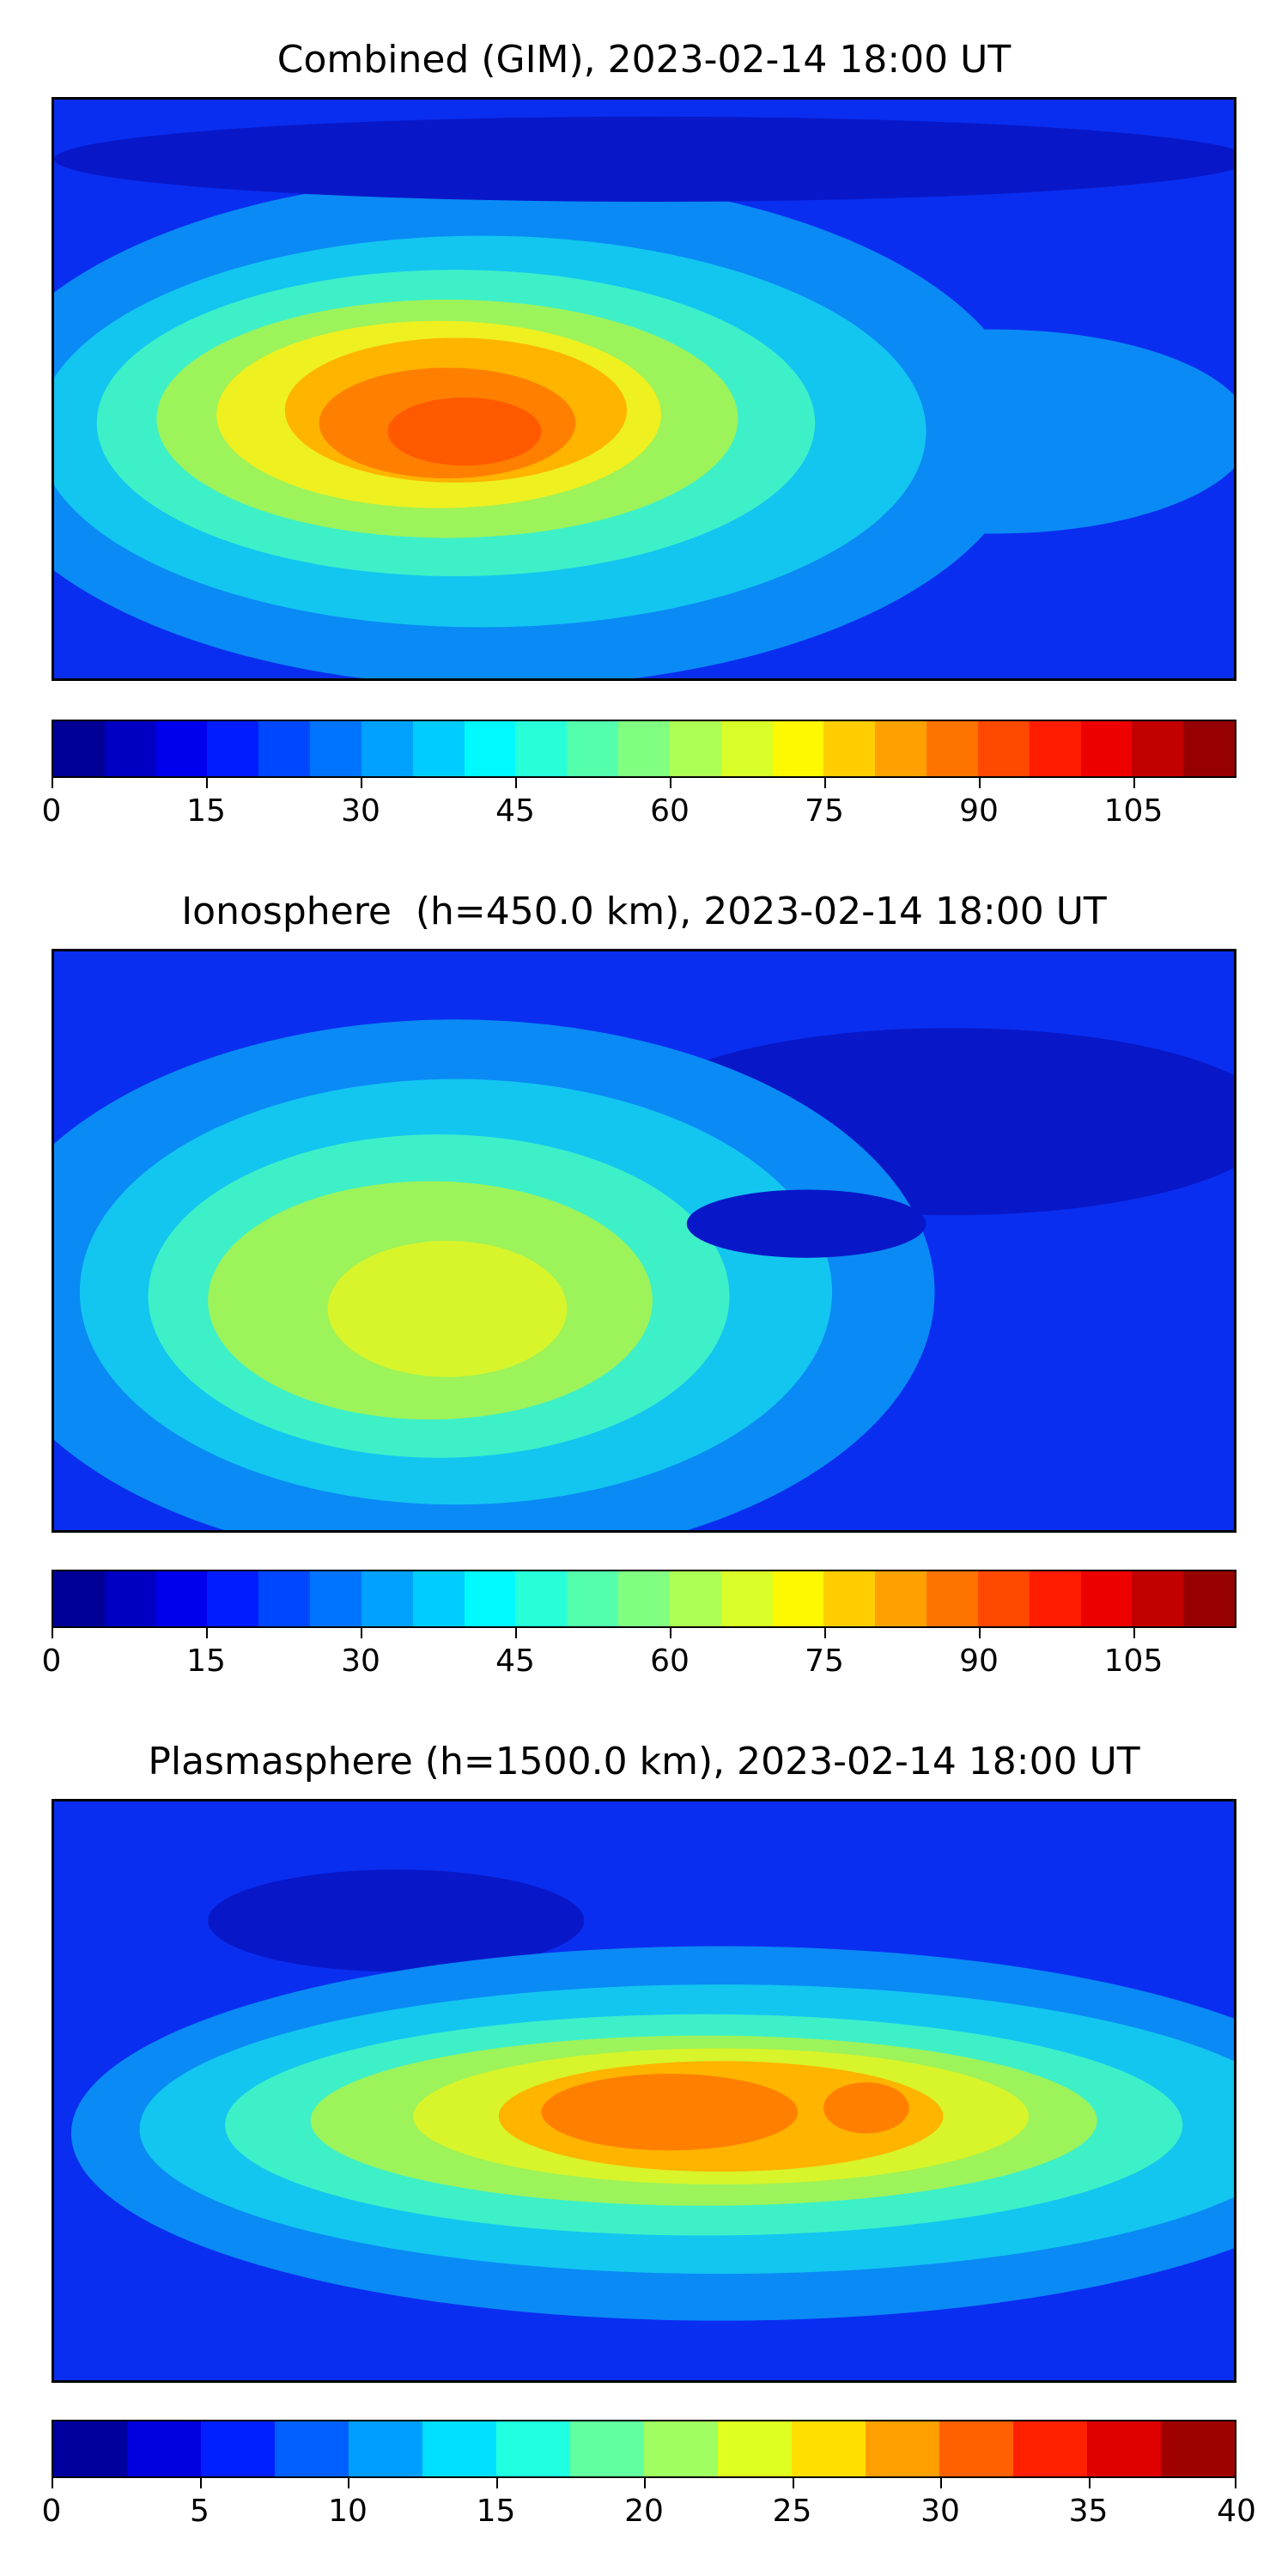 The image size is (1288, 2576). Describe the element at coordinates (639, 1653) in the screenshot. I see `colorbar-ticks-ionosphere: 0 15 30 45 60 75 90 105` at that location.